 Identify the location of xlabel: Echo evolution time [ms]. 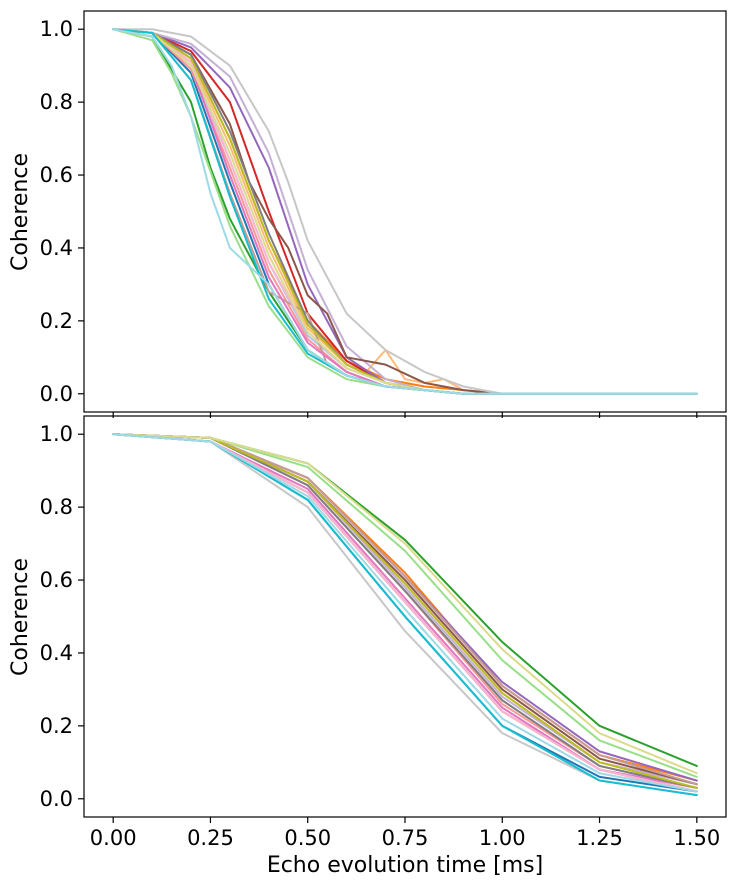
(405, 865).